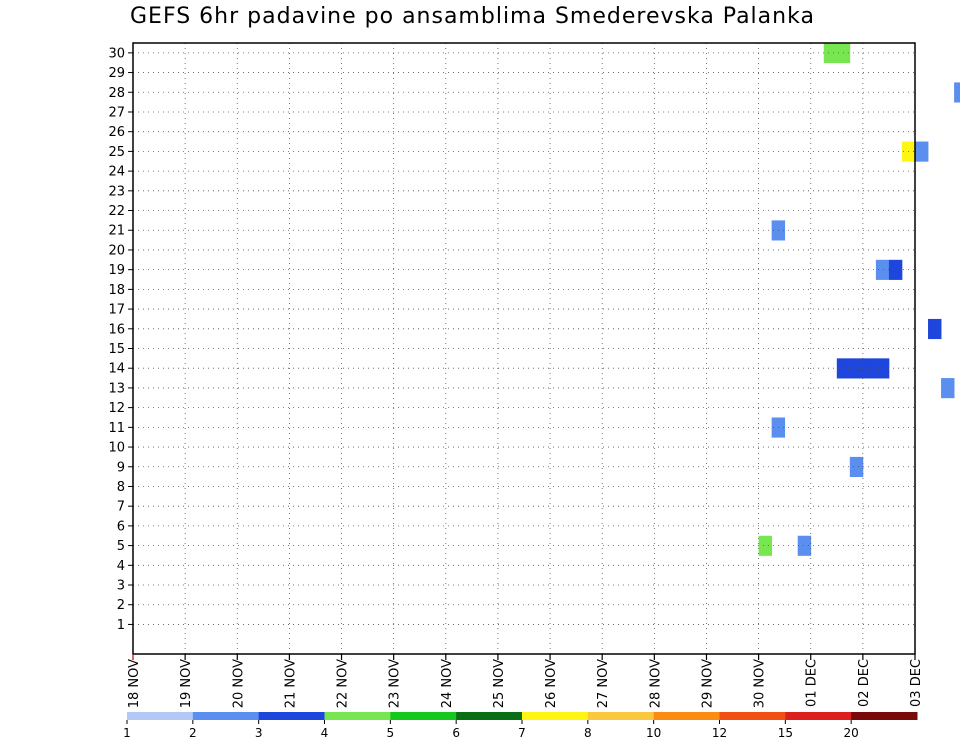 The image size is (960, 742). What do you see at coordinates (499, 683) in the screenshot?
I see `x-tick-label: 25 NOV` at bounding box center [499, 683].